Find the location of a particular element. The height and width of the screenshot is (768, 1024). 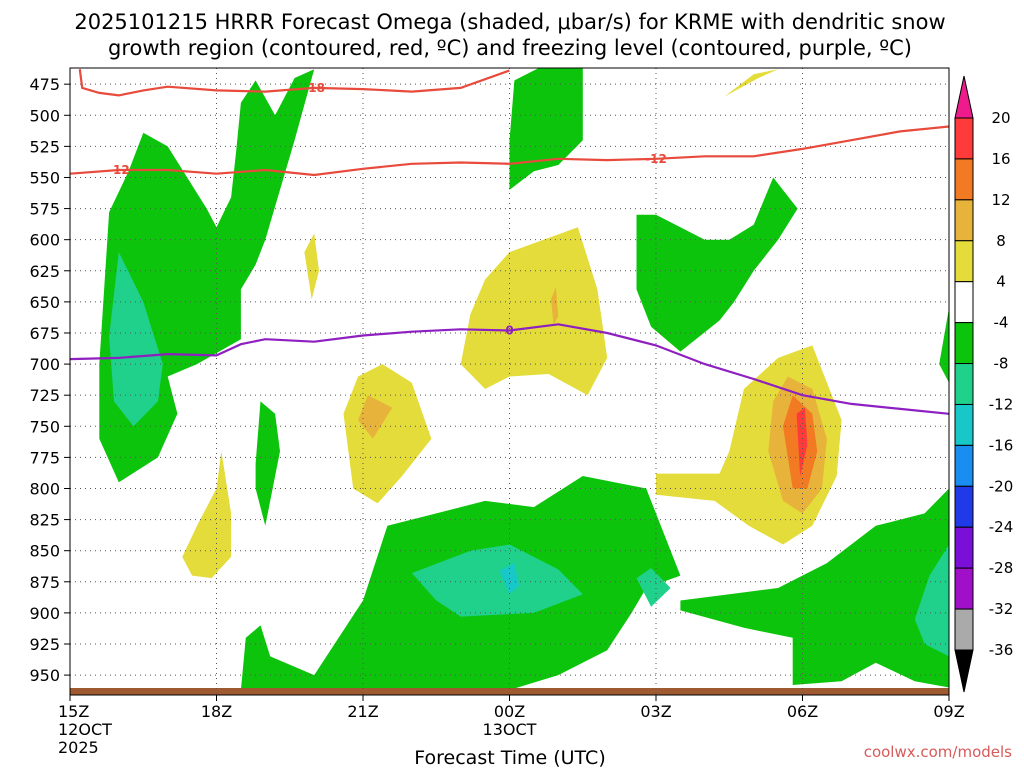

x-tick-label-1-0: 18Z is located at coordinates (216, 711).